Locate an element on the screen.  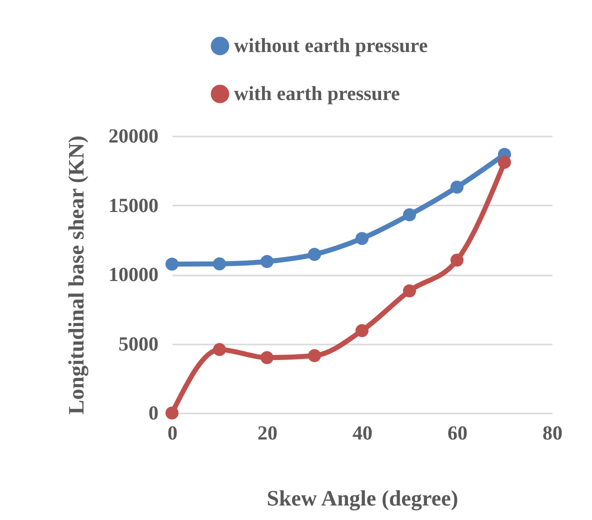
y-axis-title: Longitudinal base shear (KN) is located at coordinates (76, 275).